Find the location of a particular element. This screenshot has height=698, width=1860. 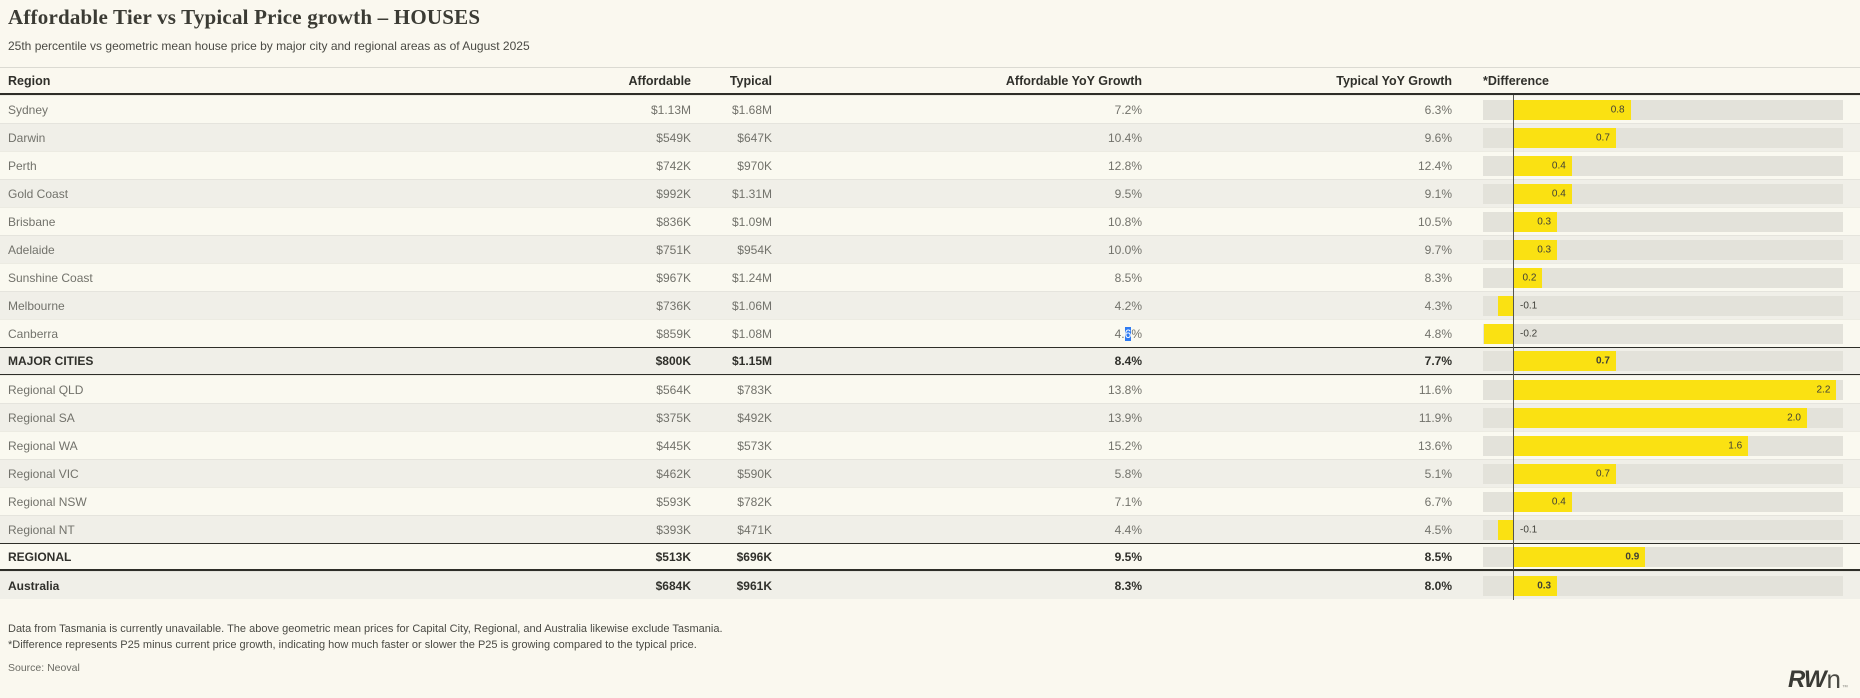

typical-price-cell: $1.08M is located at coordinates (751, 333).